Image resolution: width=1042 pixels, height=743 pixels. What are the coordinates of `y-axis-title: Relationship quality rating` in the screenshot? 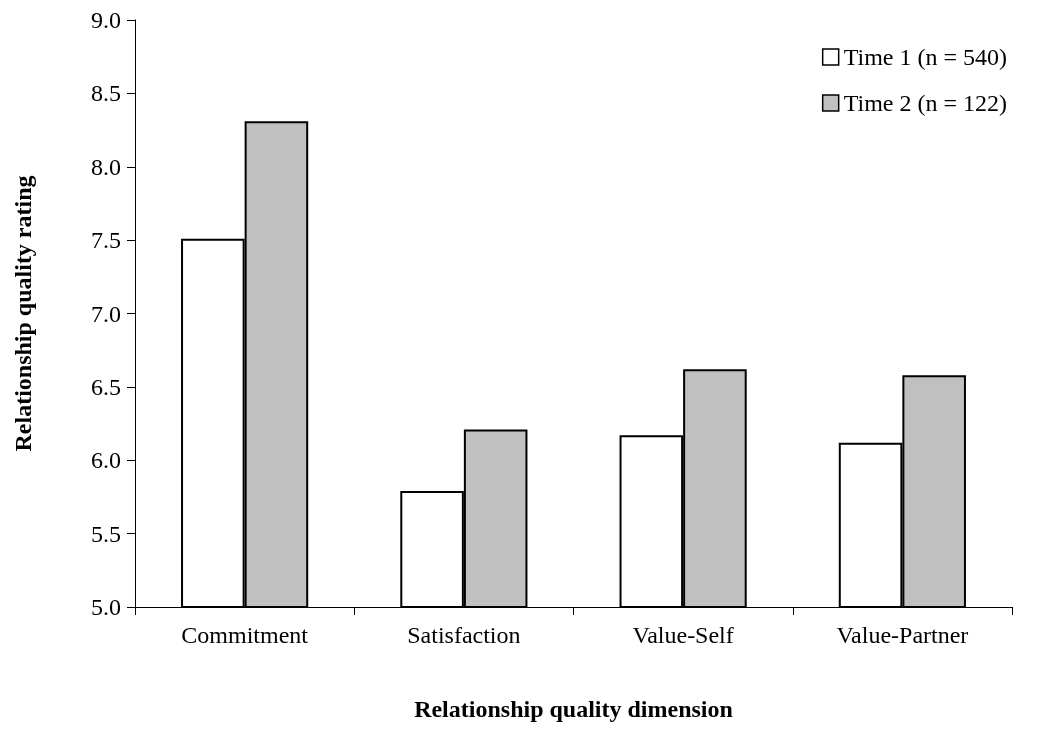 It's located at (23, 313).